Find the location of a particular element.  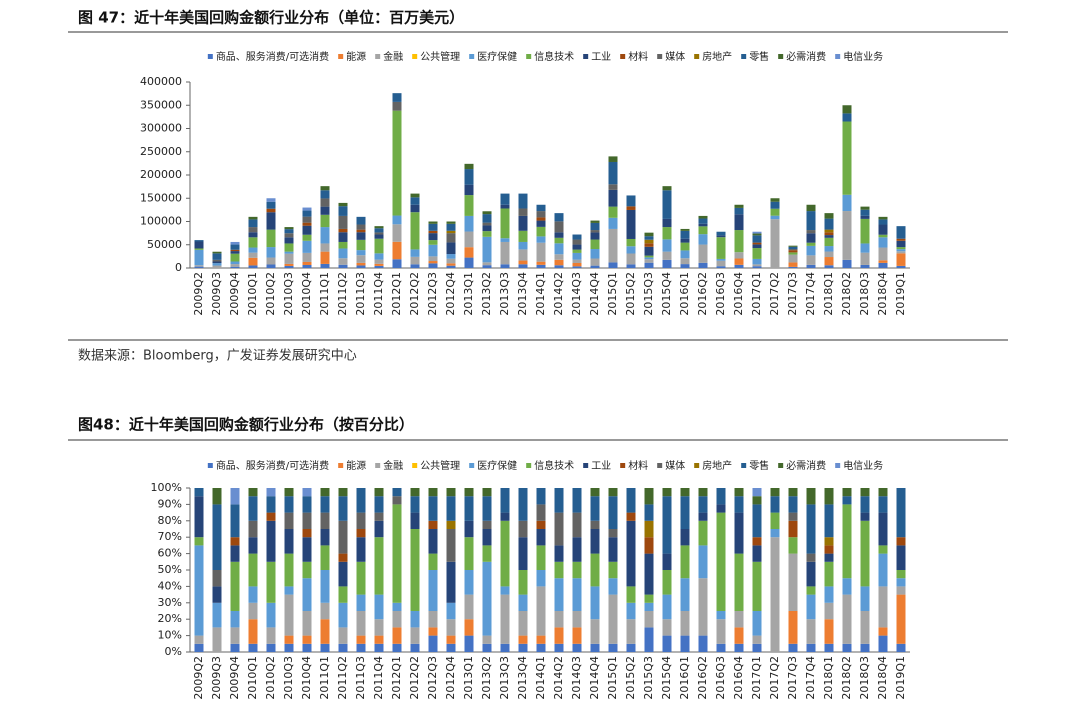

legend-label: 材料 is located at coordinates (638, 56).